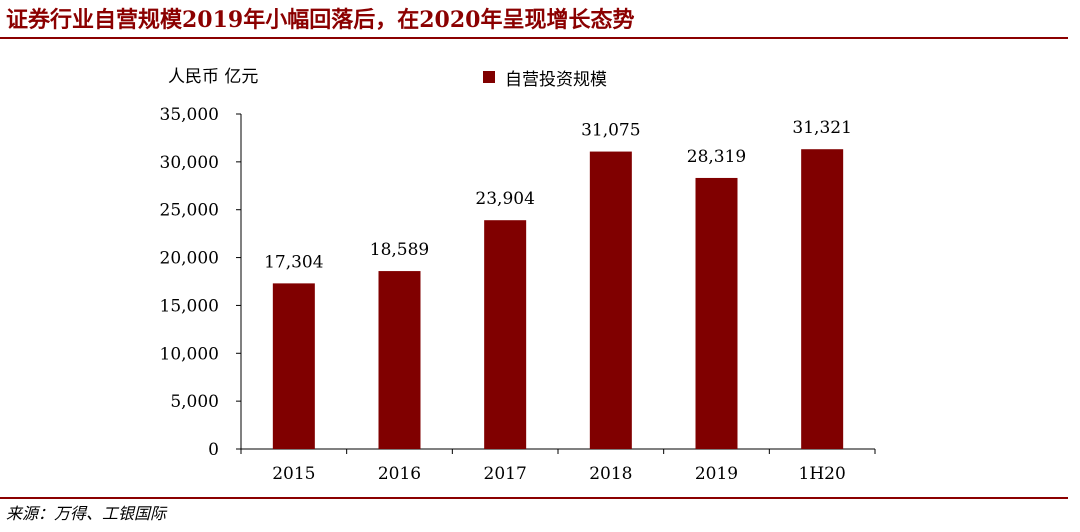  What do you see at coordinates (189, 259) in the screenshot?
I see `y-tick-label: 20,000` at bounding box center [189, 259].